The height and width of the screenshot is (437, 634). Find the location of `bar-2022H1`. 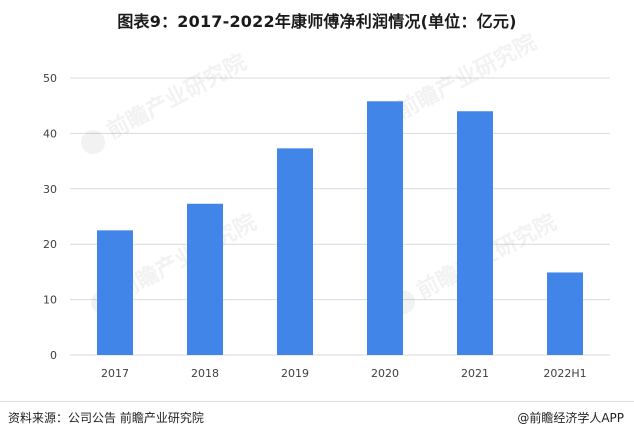

bar-2022H1 is located at coordinates (565, 313).